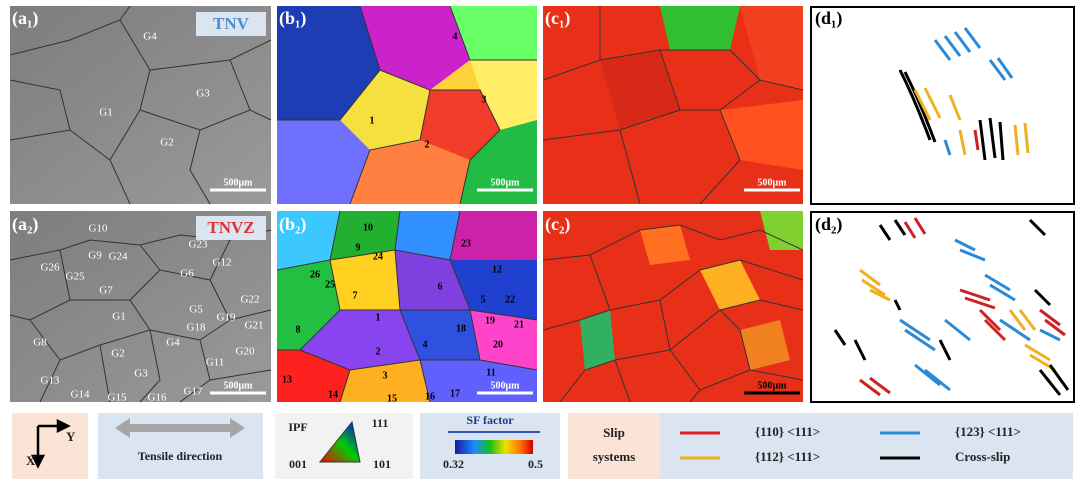 This screenshot has width=1080, height=483. I want to click on sf-colorbar, so click(494, 447).